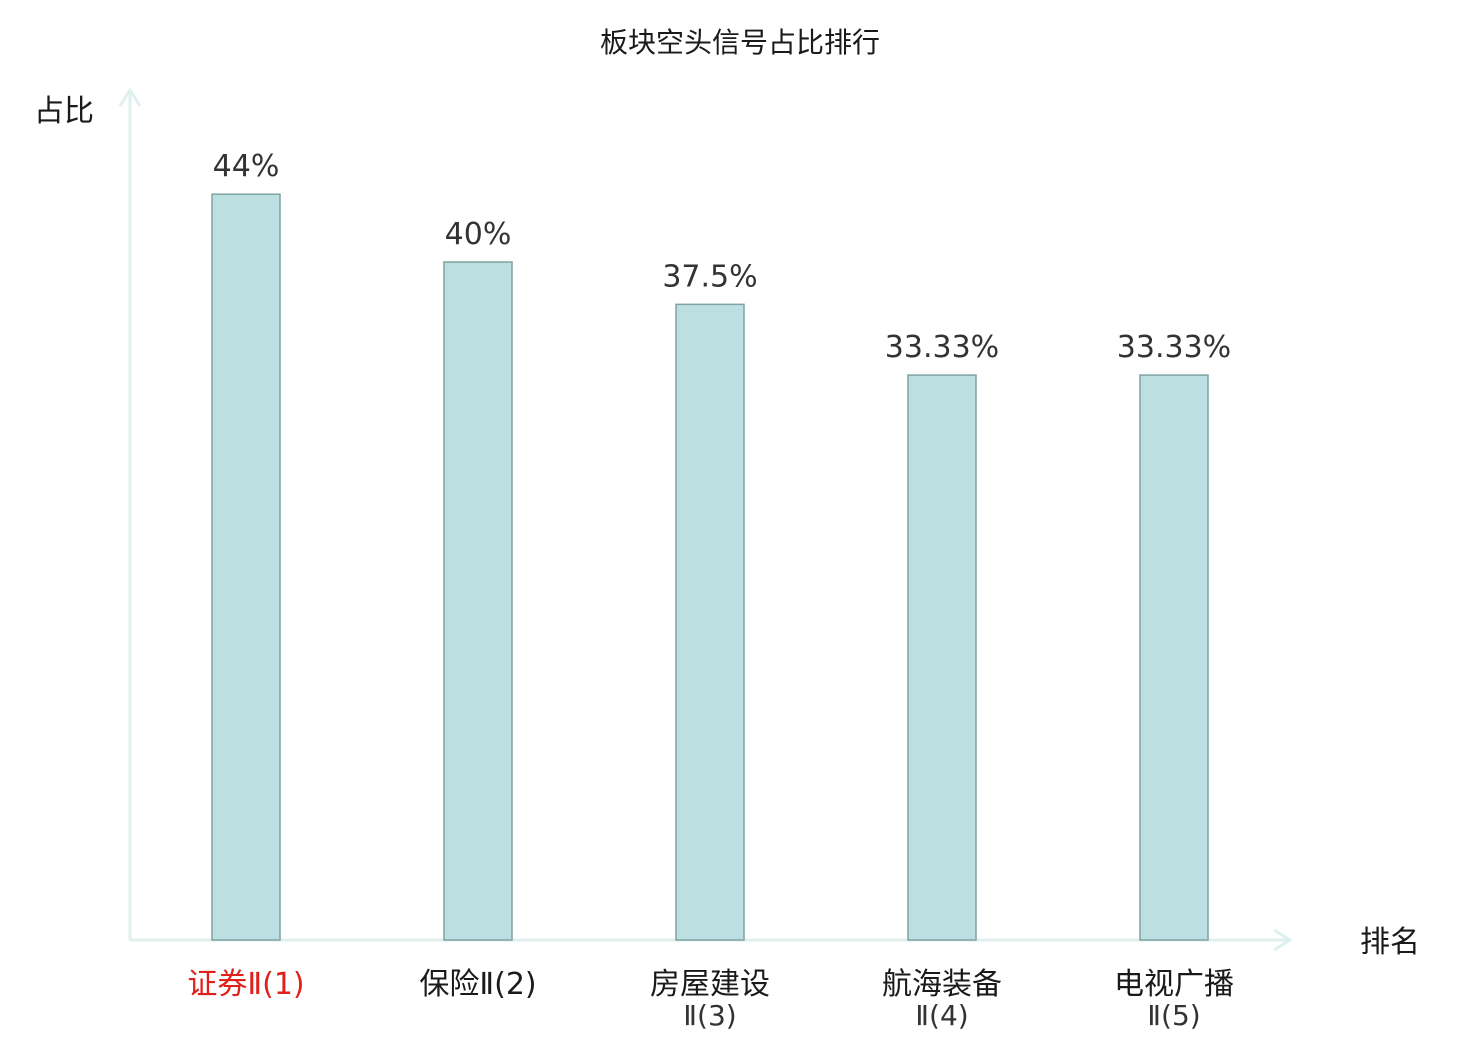  I want to click on category-label: 证券Ⅱ(1), so click(245, 984).